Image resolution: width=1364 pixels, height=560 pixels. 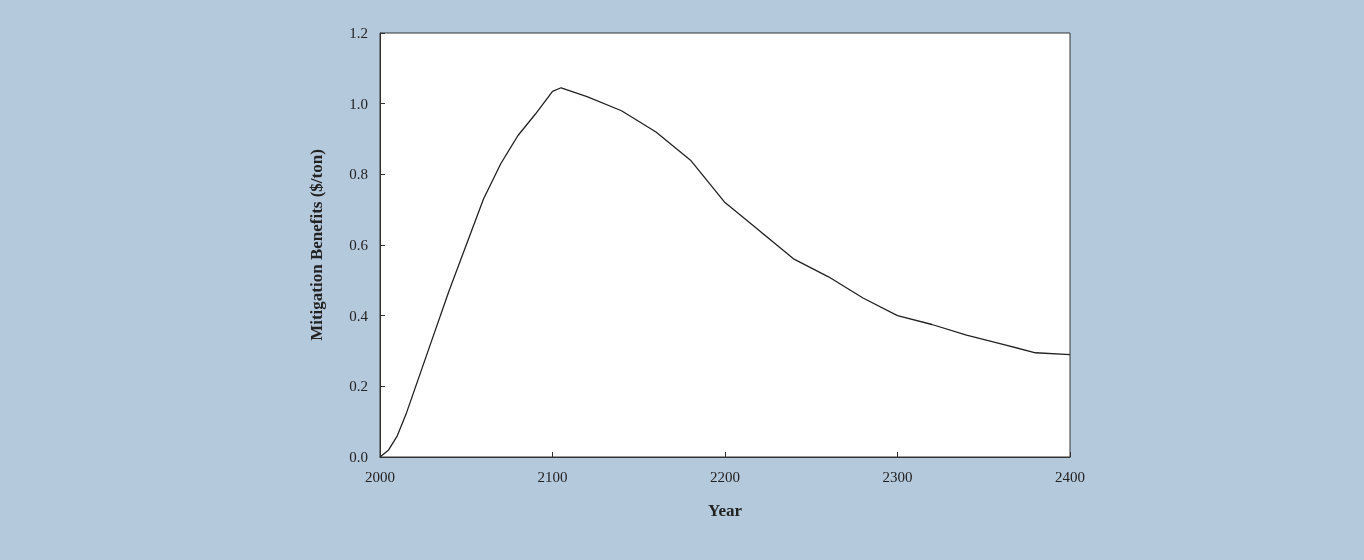 What do you see at coordinates (358, 457) in the screenshot?
I see `y-tick-label: 0.0` at bounding box center [358, 457].